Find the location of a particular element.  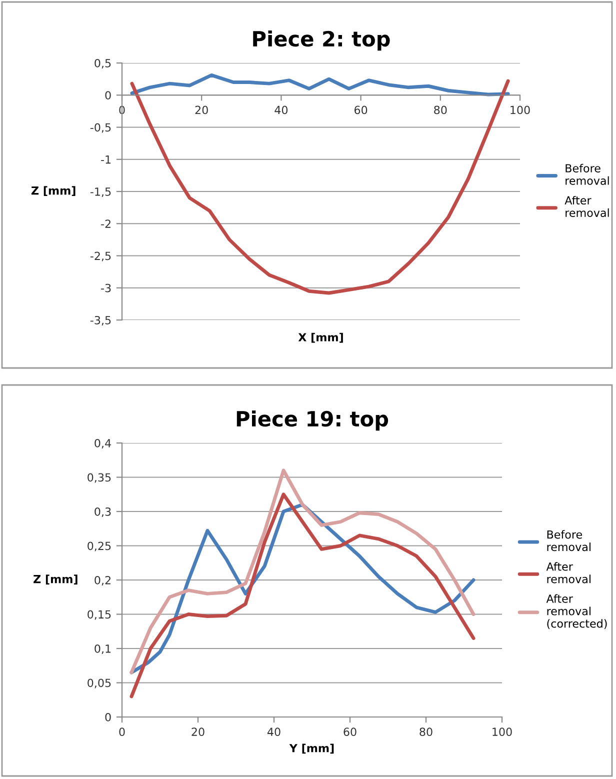

y-tick-label: -2,5 is located at coordinates (100, 257).